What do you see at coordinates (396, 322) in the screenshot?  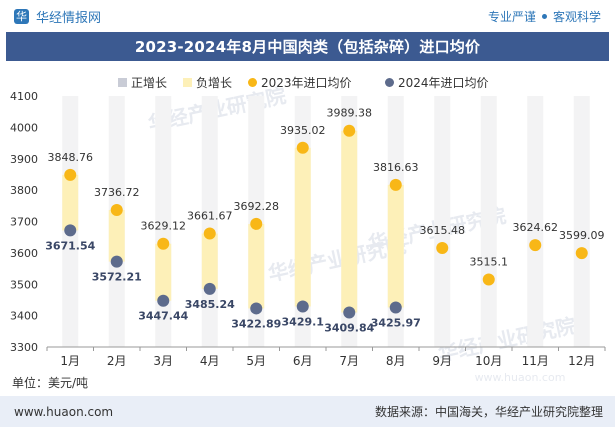 I see `data-label-2024: 3425.97` at bounding box center [396, 322].